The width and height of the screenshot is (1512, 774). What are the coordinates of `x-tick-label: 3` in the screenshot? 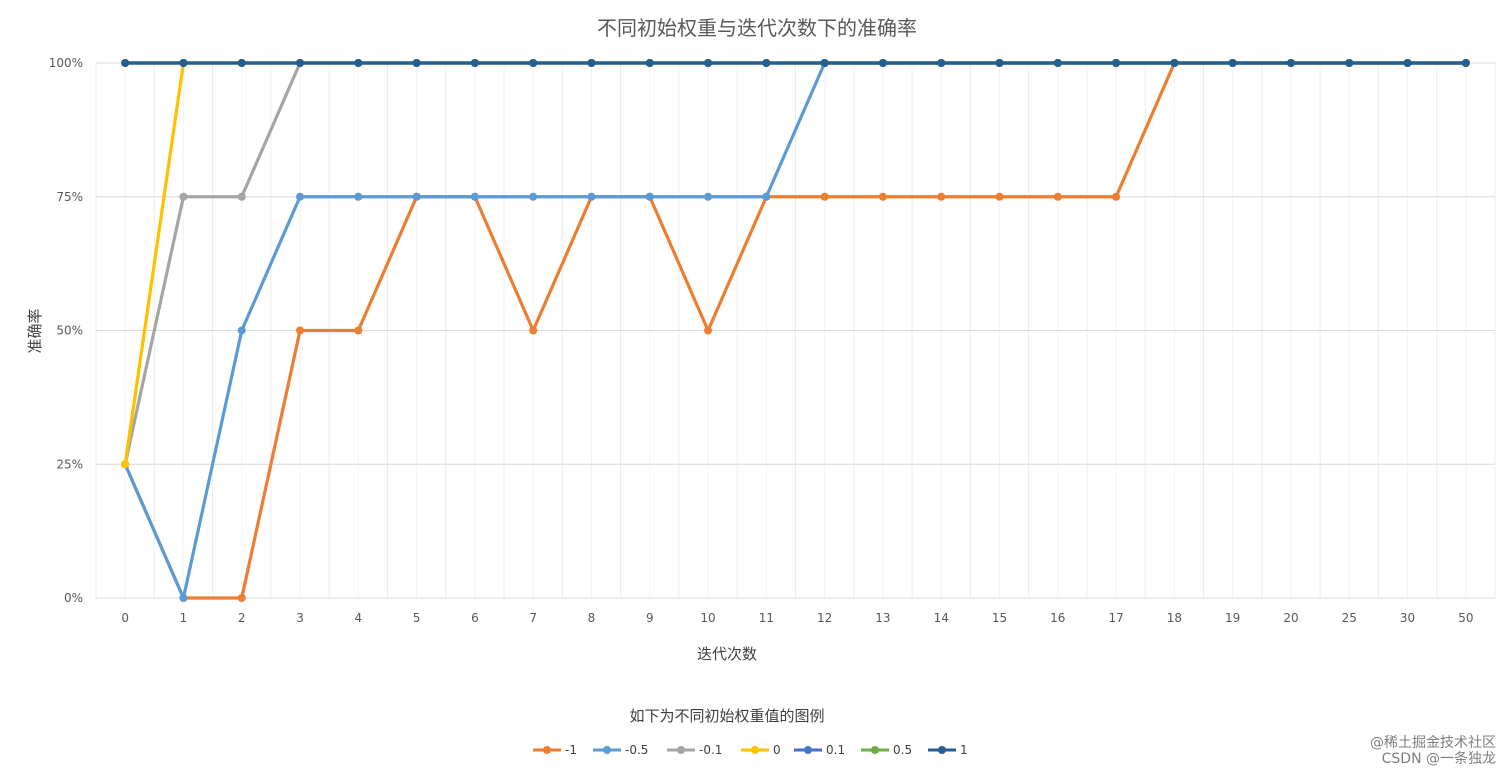 It's located at (300, 618).